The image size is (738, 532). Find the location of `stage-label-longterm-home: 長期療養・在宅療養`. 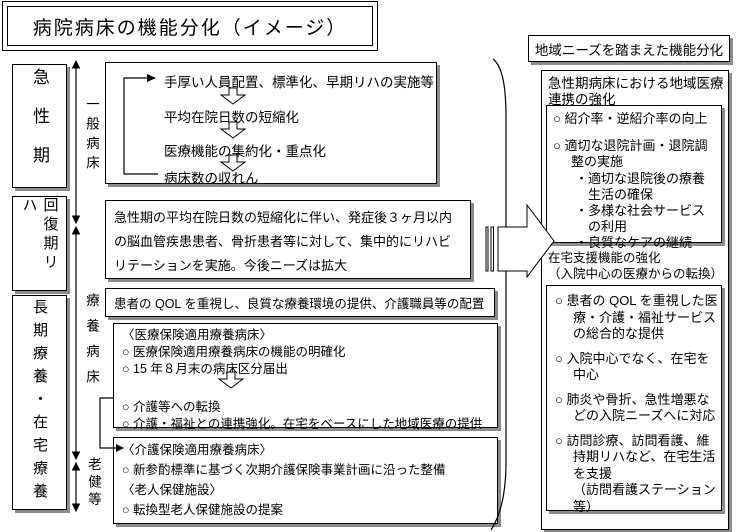

stage-label-longterm-home: 長期療養・在宅療養 is located at coordinates (39, 402).